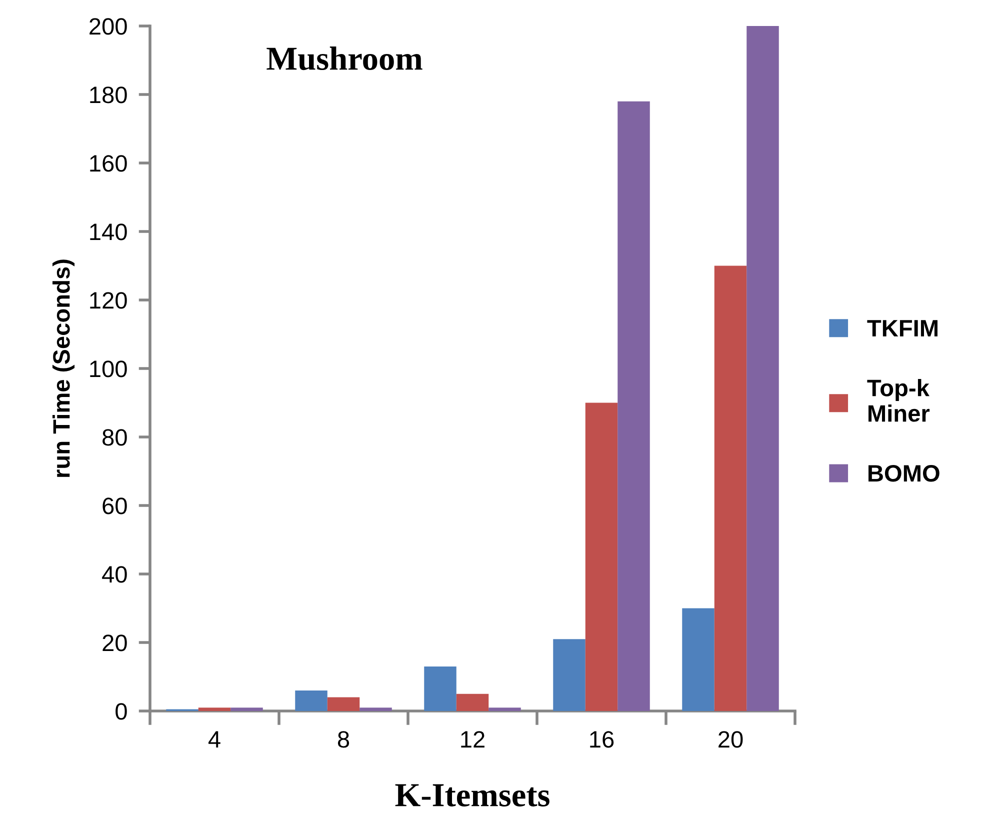 The height and width of the screenshot is (837, 981). I want to click on x-axis-title: K-Itemsets, so click(472, 795).